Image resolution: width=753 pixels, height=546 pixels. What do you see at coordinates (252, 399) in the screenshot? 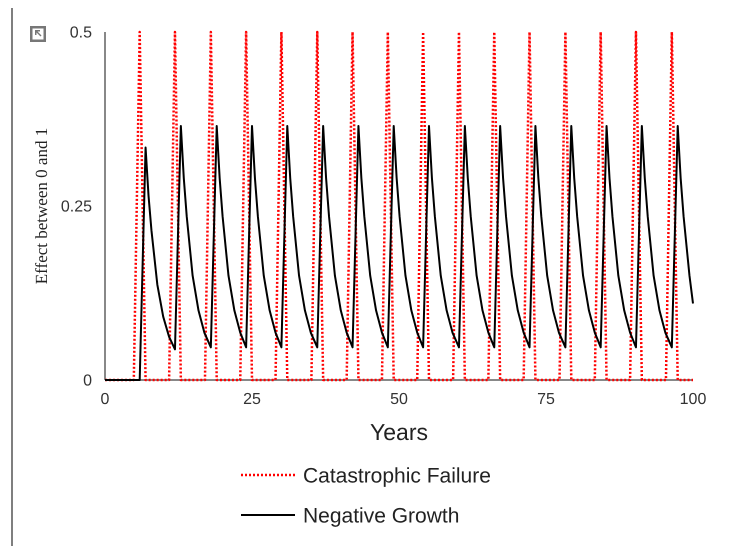
I see `x-tick-label: 25` at bounding box center [252, 399].